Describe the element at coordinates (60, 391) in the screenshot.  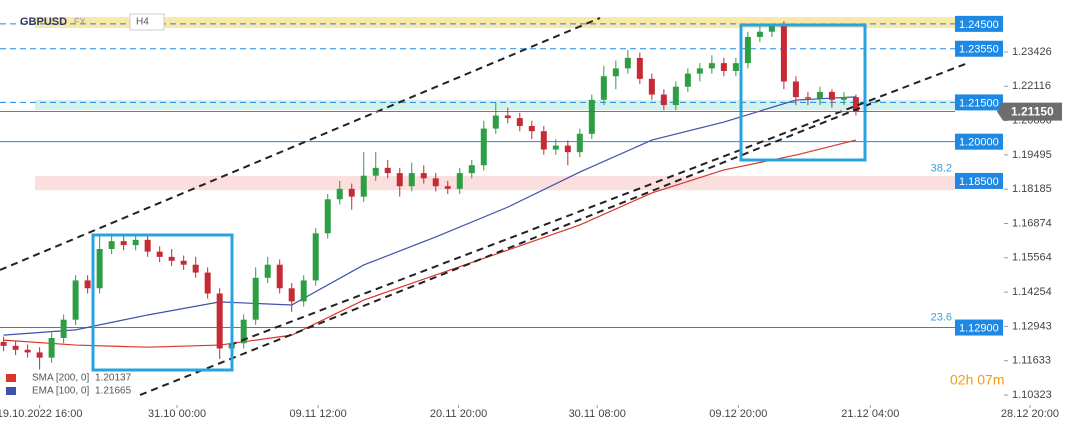
I see `legend-name: EMA [100, 0]` at that location.